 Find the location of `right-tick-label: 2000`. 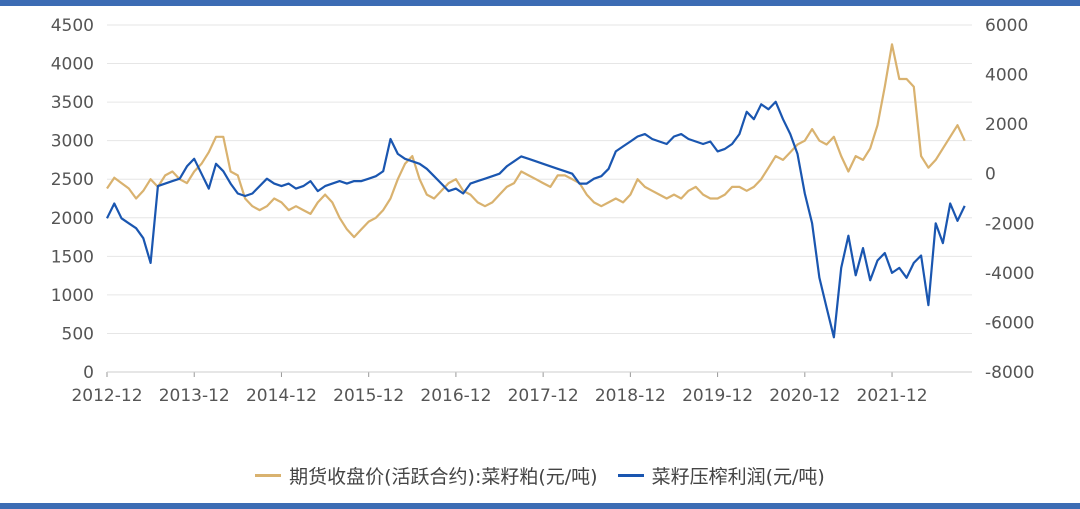

right-tick-label: 2000 is located at coordinates (1006, 125).